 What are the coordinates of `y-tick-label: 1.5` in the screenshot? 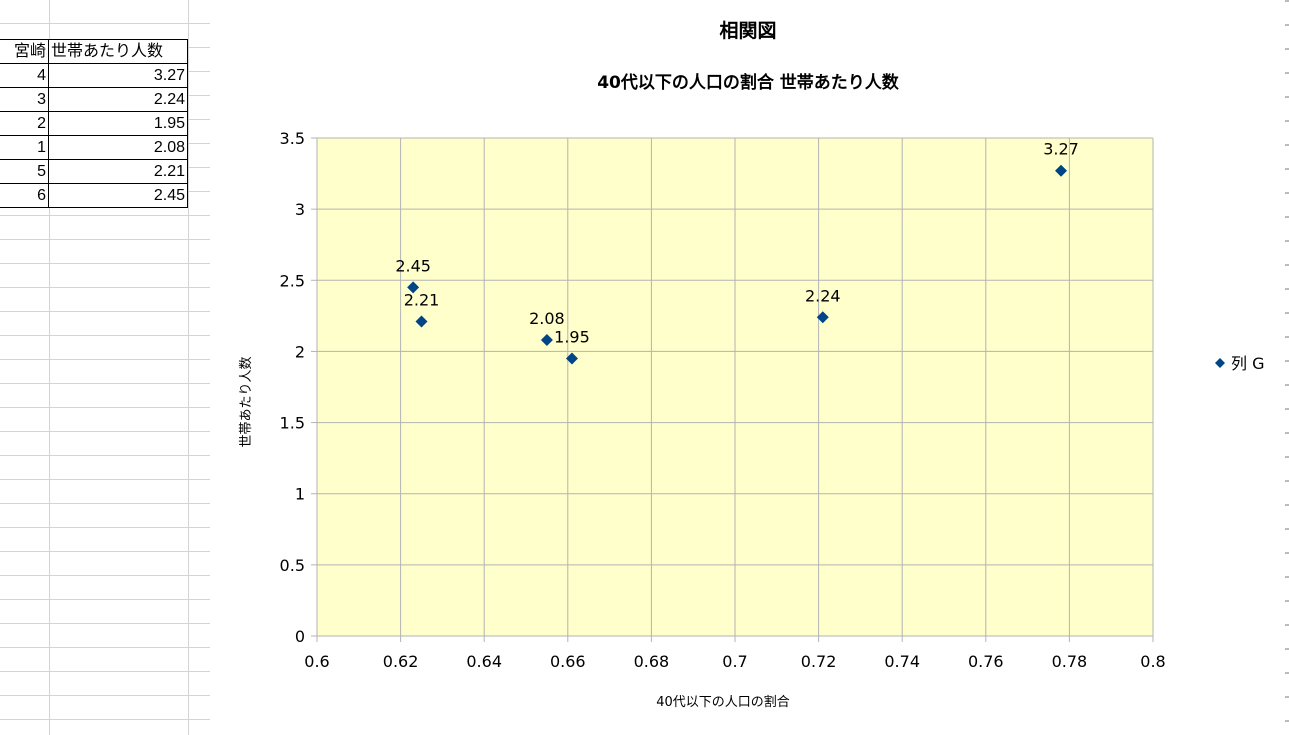 It's located at (292, 423).